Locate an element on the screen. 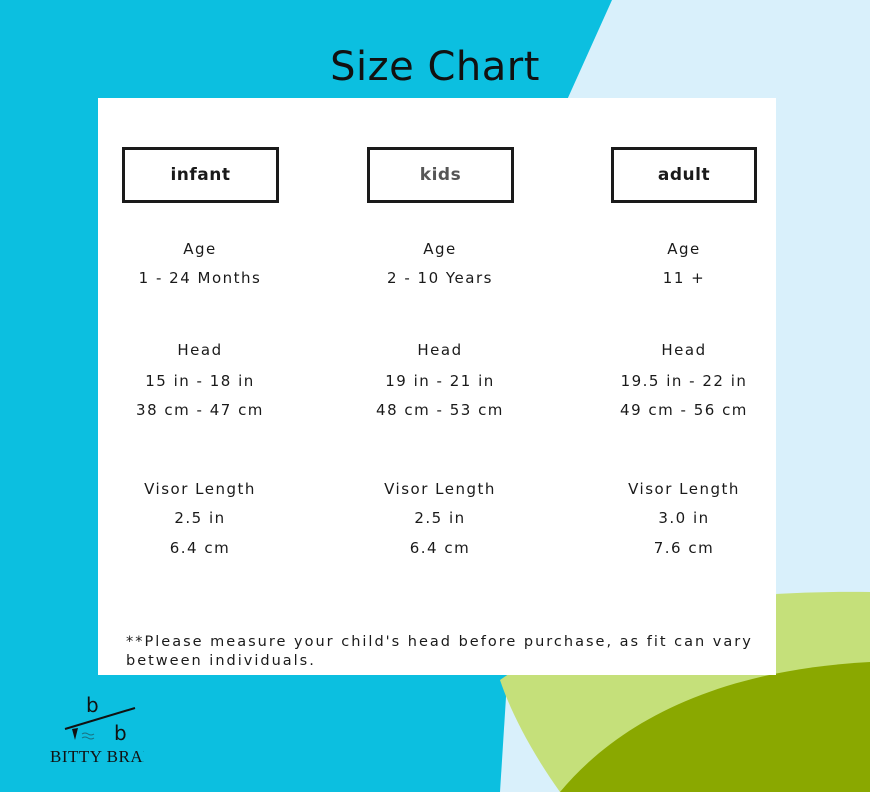 The width and height of the screenshot is (870, 792). age-value: 11 + is located at coordinates (684, 278).